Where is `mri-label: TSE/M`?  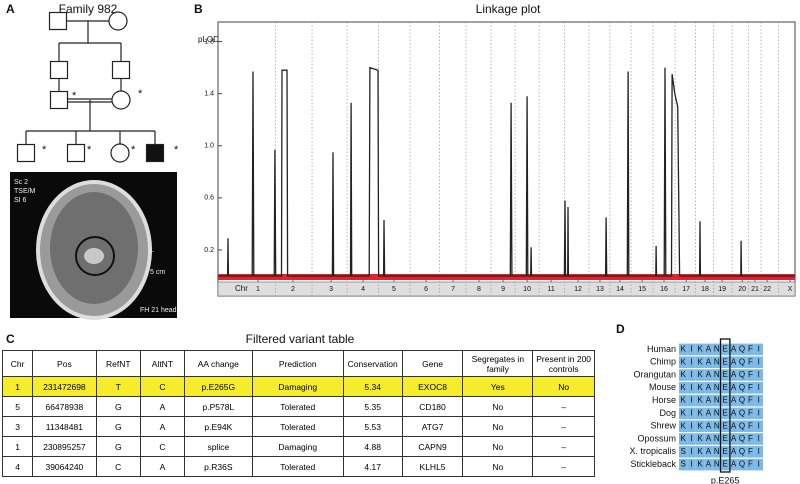
mri-label: TSE/M is located at coordinates (25, 191).